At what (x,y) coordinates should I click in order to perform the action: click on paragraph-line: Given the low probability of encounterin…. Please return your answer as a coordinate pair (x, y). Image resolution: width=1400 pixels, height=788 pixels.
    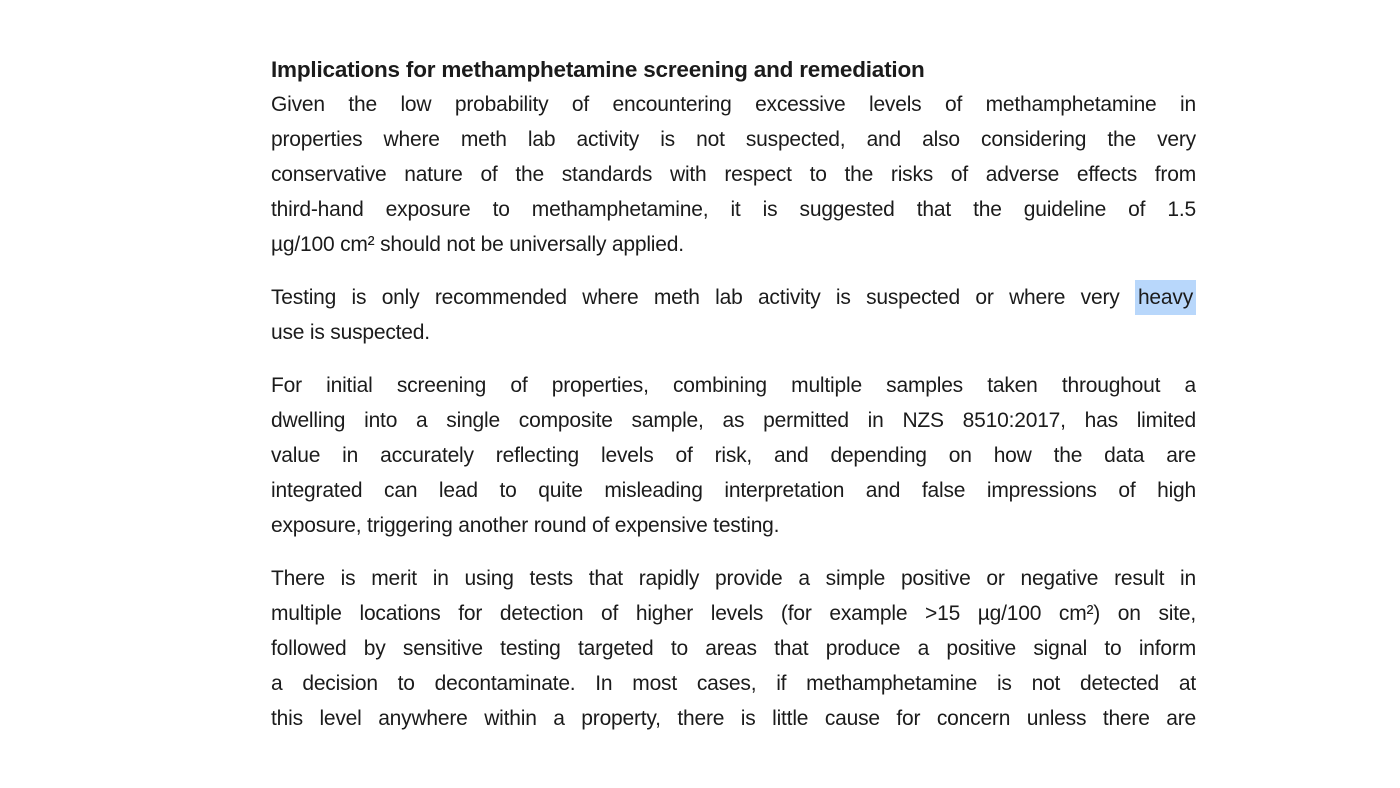
    Looking at the image, I should click on (733, 104).